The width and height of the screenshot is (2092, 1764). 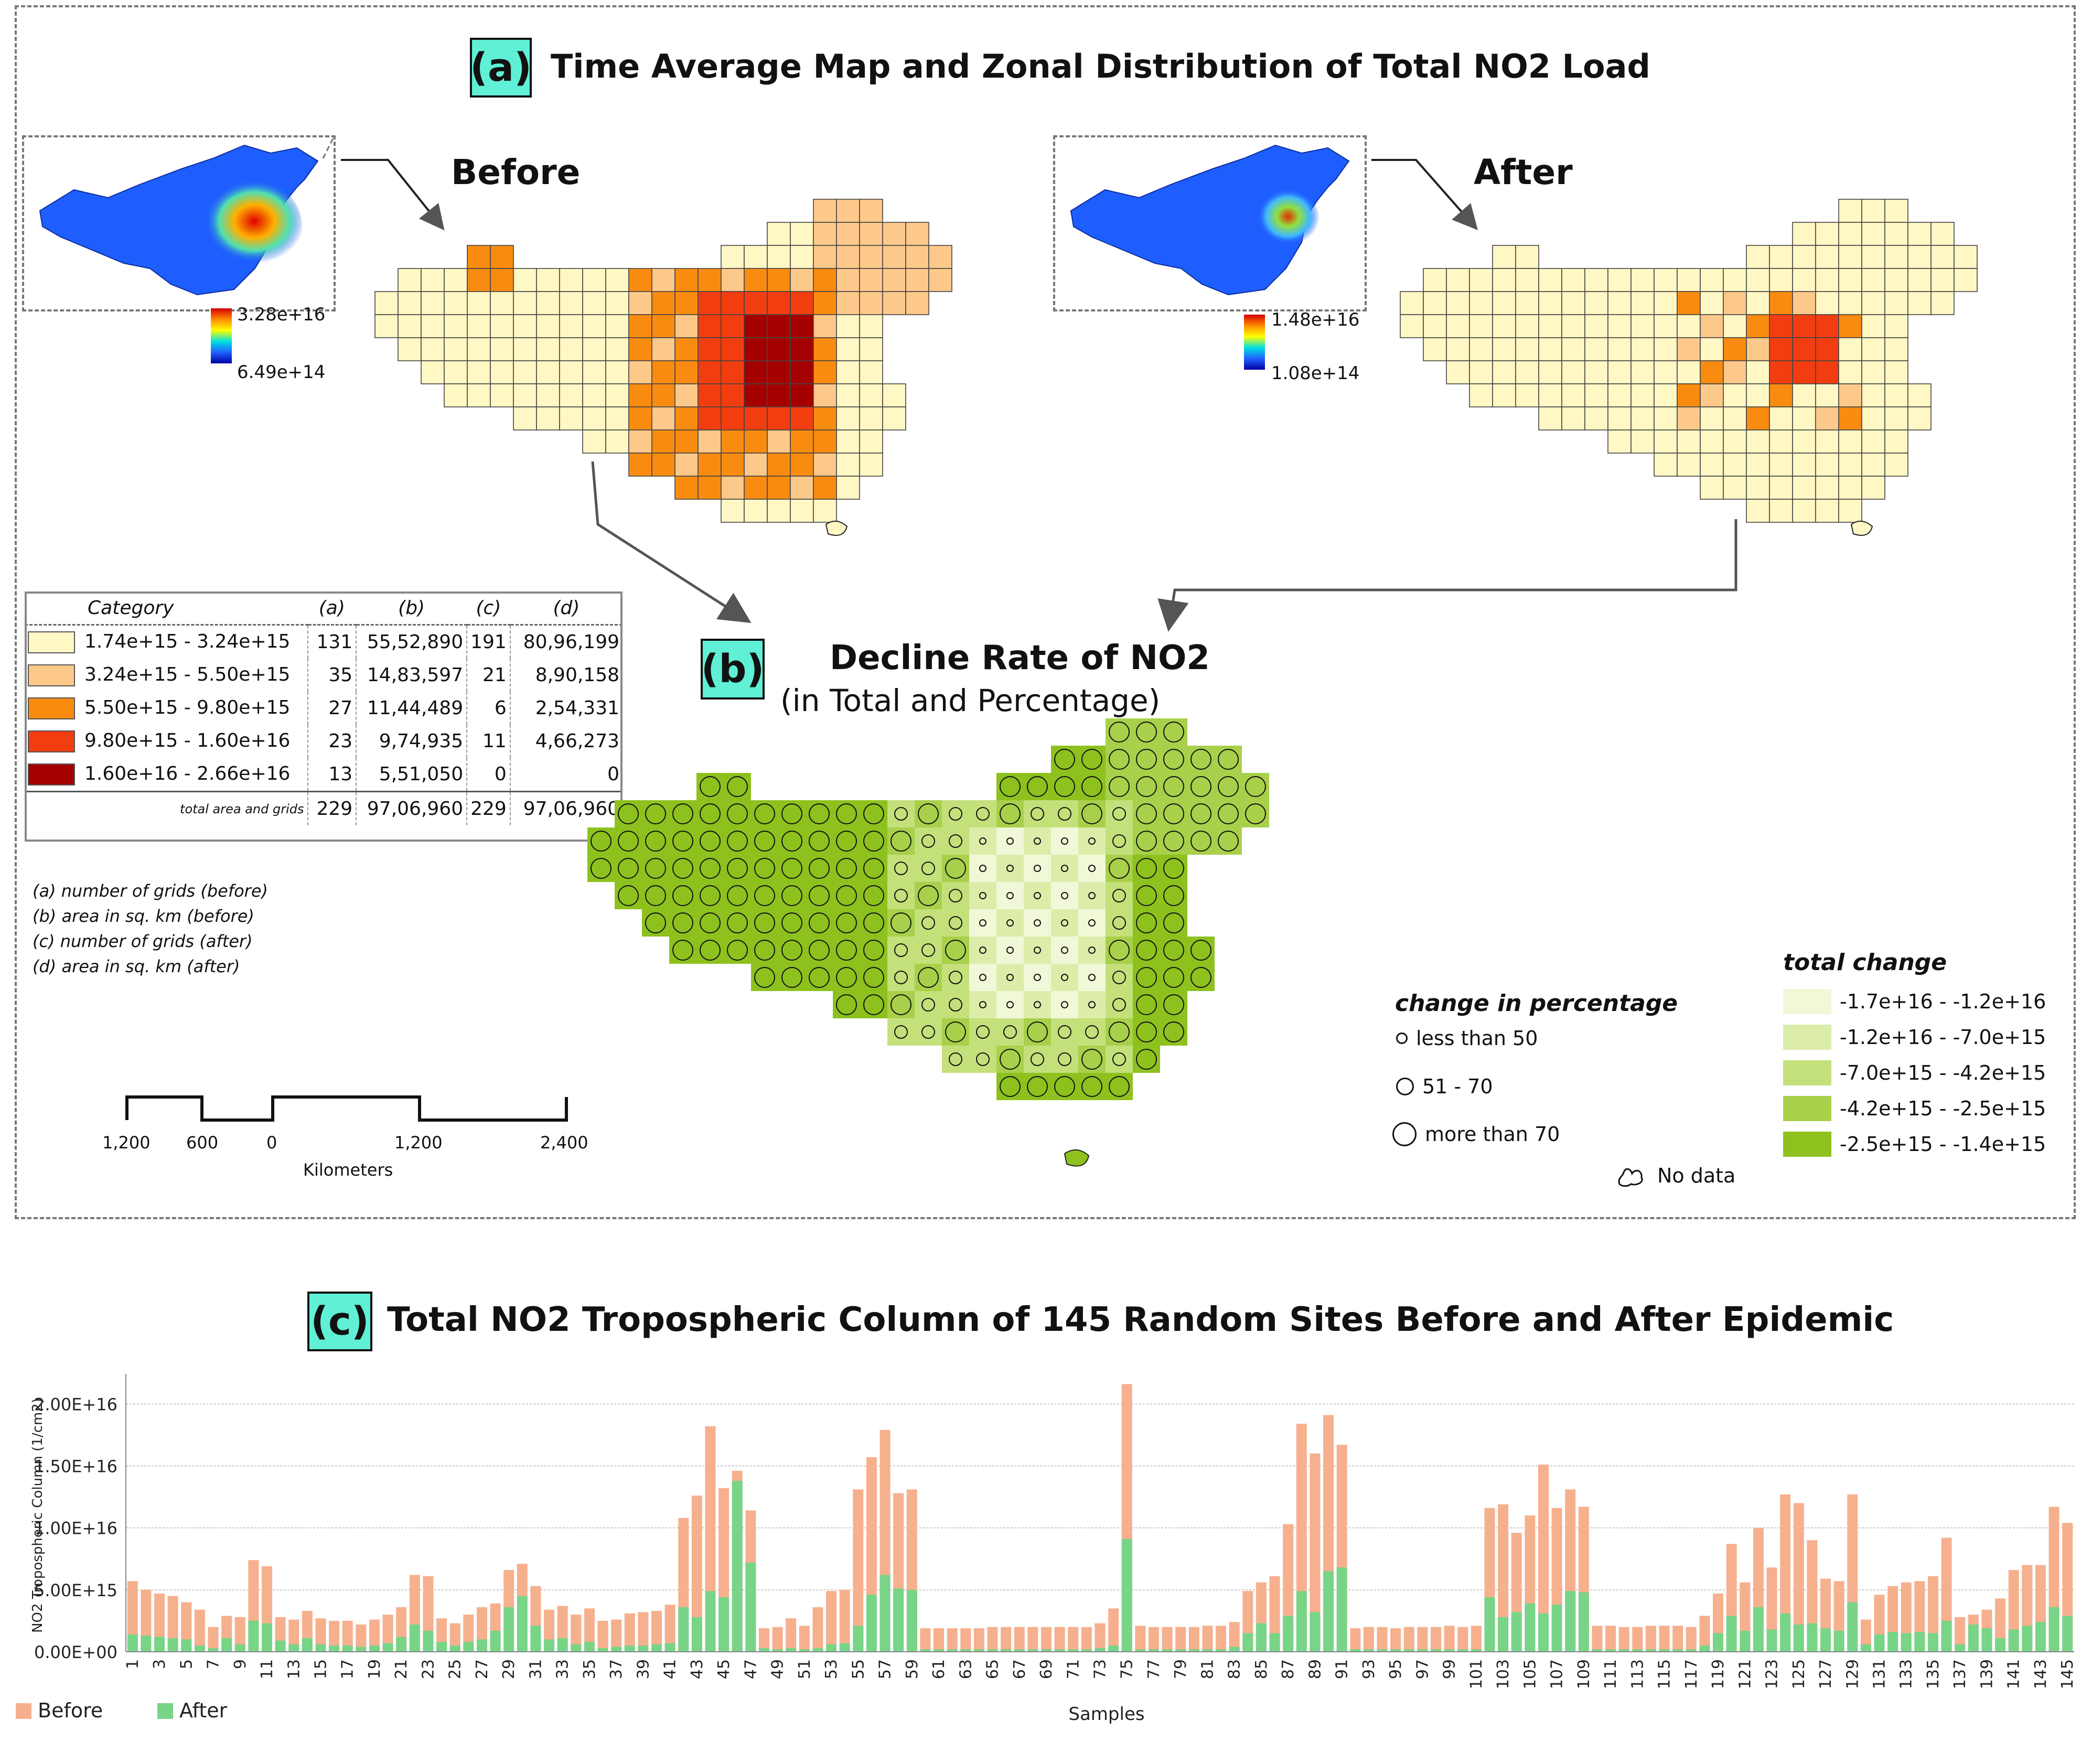 What do you see at coordinates (577, 708) in the screenshot?
I see `table-cell-d: 2,54,331` at bounding box center [577, 708].